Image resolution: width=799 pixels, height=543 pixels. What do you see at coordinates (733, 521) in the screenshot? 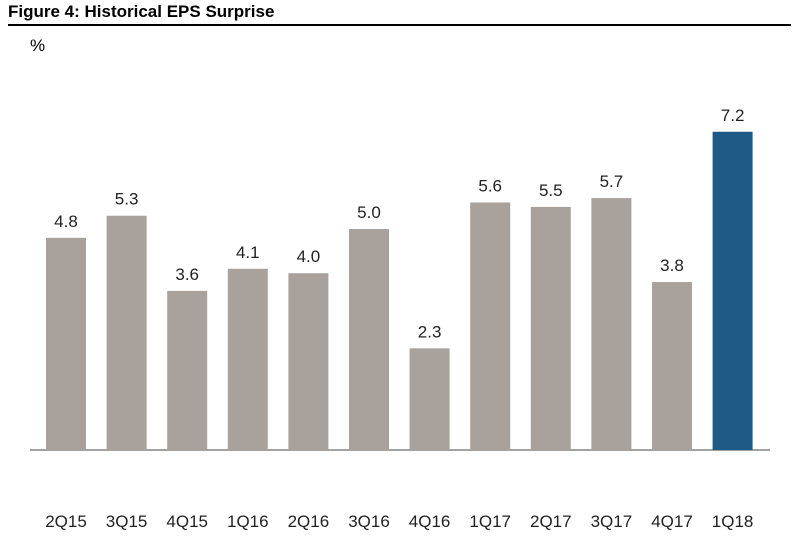
I see `x-tick-label-1Q18: 1Q18` at bounding box center [733, 521].